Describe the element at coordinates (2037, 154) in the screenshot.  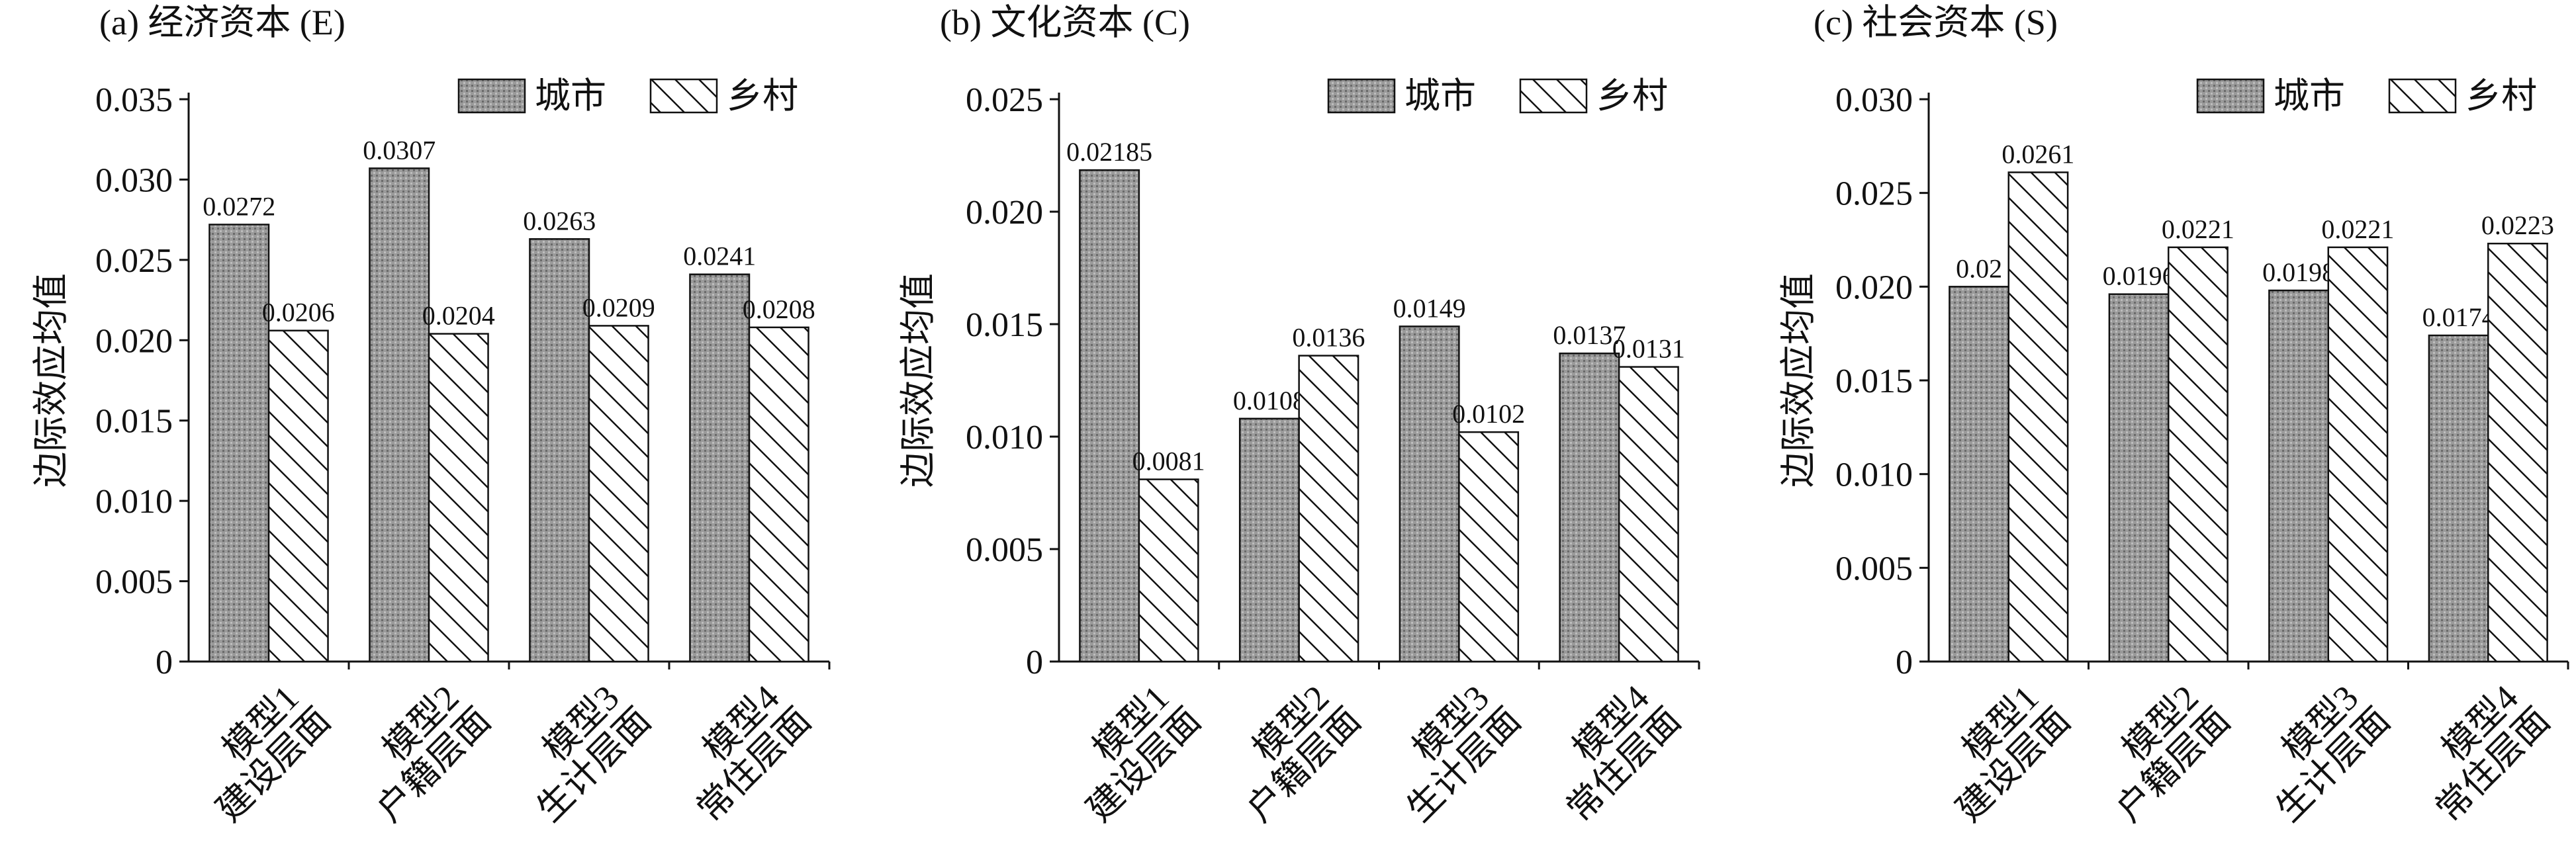
I see `data-label: 0.0261` at that location.